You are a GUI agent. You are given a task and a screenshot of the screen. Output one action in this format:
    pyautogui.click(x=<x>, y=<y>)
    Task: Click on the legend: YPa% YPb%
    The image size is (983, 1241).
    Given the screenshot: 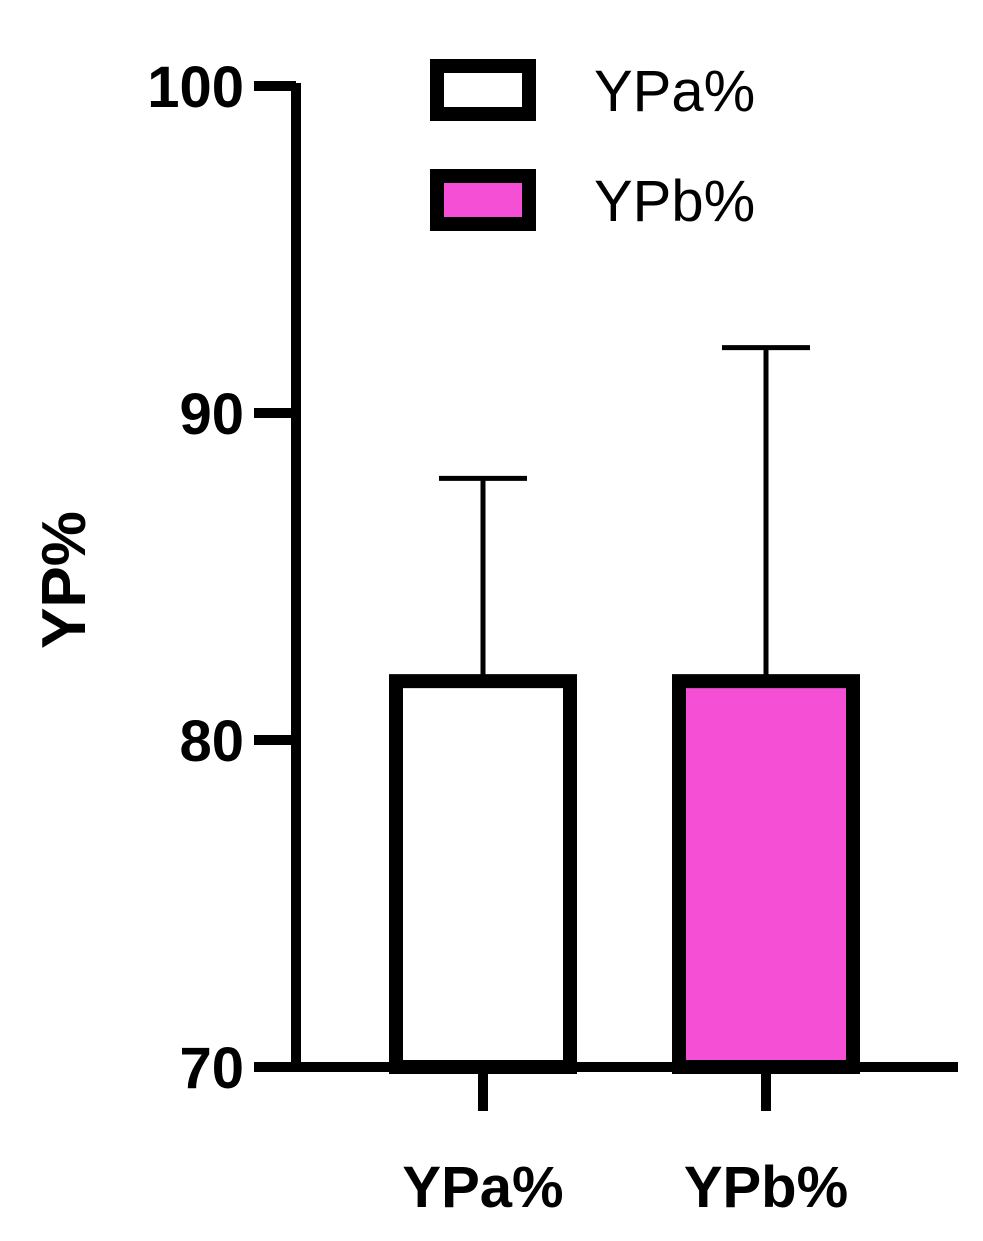 What is the action you would take?
    pyautogui.click(x=592, y=146)
    